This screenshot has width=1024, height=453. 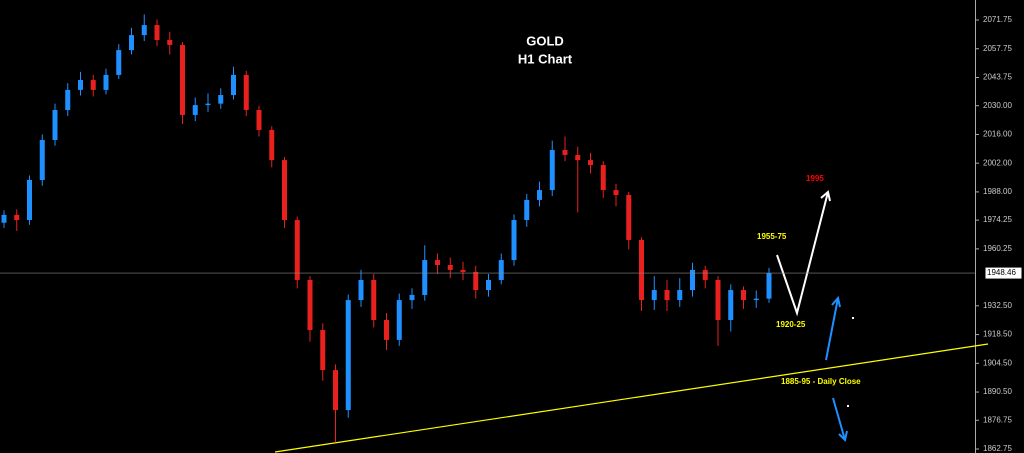 What do you see at coordinates (997, 305) in the screenshot?
I see `y-tick-label: 1932.50` at bounding box center [997, 305].